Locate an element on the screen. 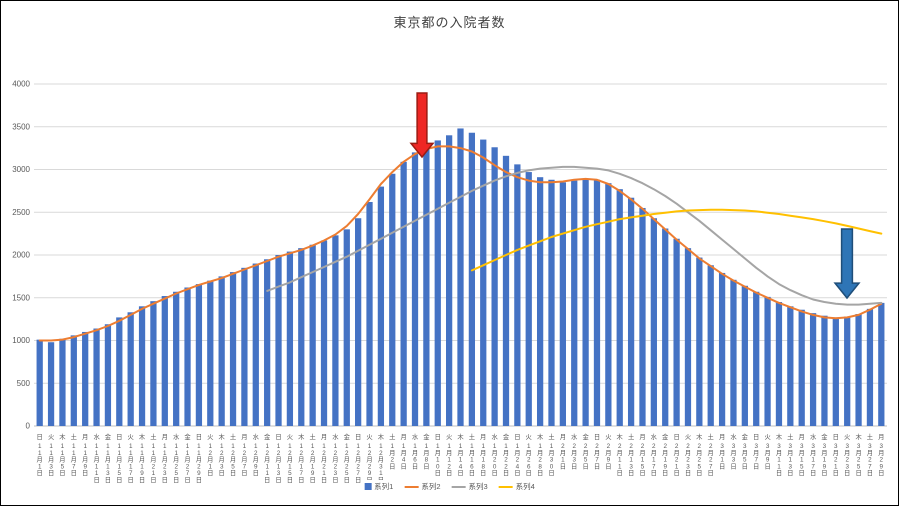  y-tick-label: 3000 is located at coordinates (21, 169).